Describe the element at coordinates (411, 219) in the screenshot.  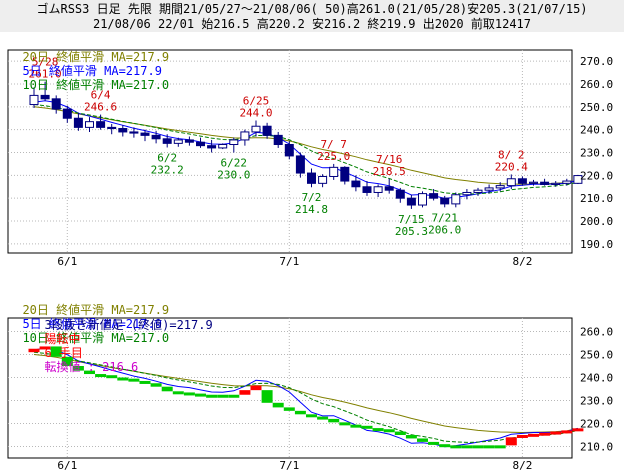
I see `annotation-date: 7/15` at that location.